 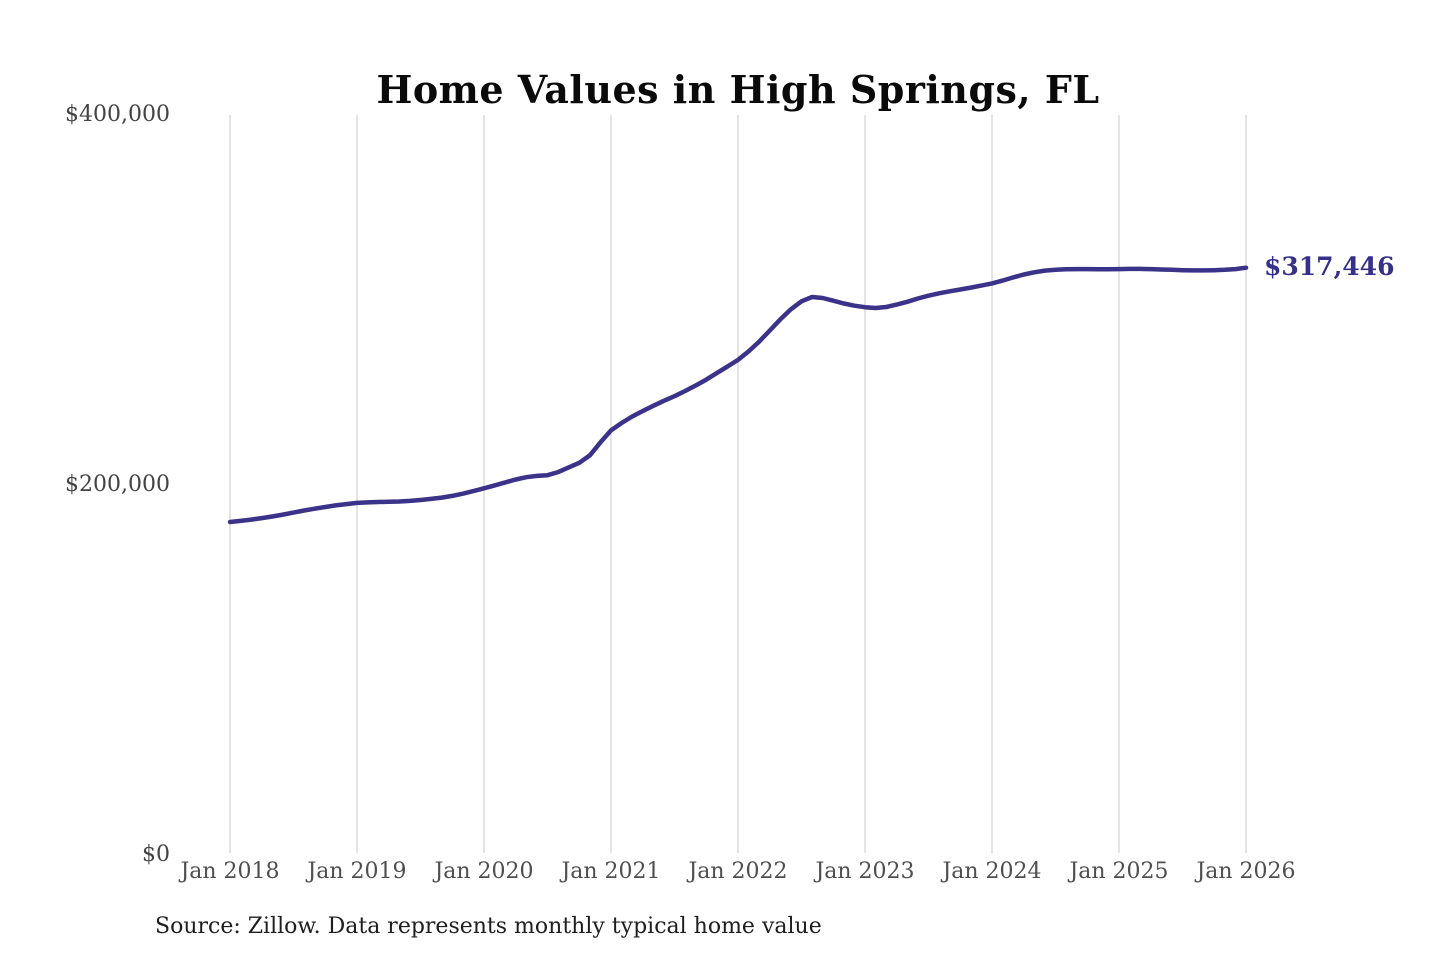 I want to click on chart-title: Home Values in High Springs, FL, so click(x=738, y=90).